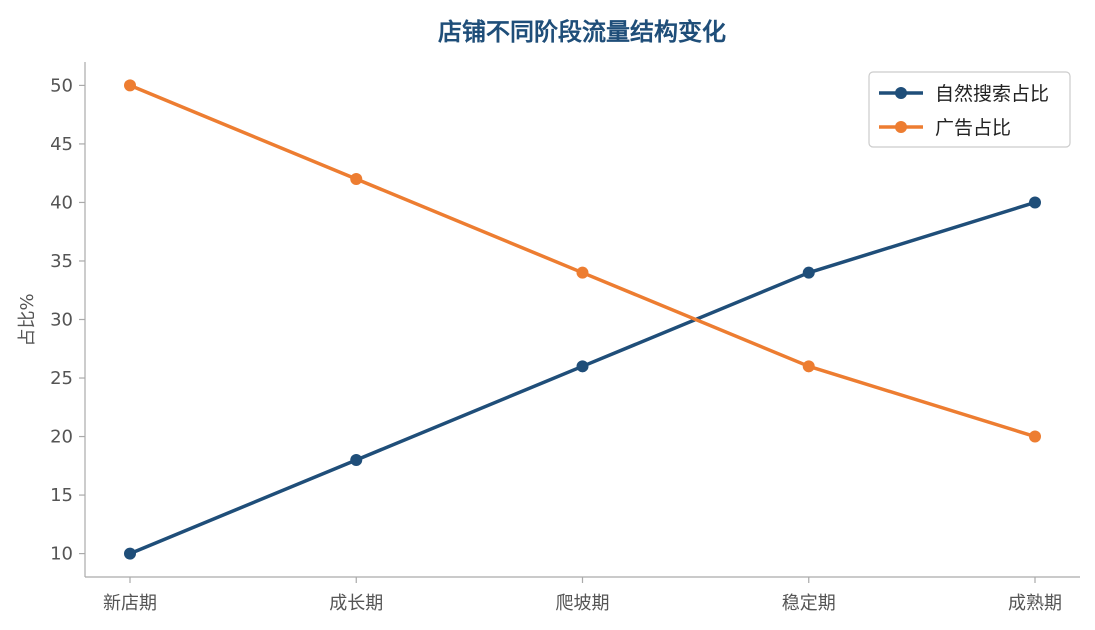 The height and width of the screenshot is (630, 1095). What do you see at coordinates (61, 378) in the screenshot?
I see `y-tick-label: 25` at bounding box center [61, 378].